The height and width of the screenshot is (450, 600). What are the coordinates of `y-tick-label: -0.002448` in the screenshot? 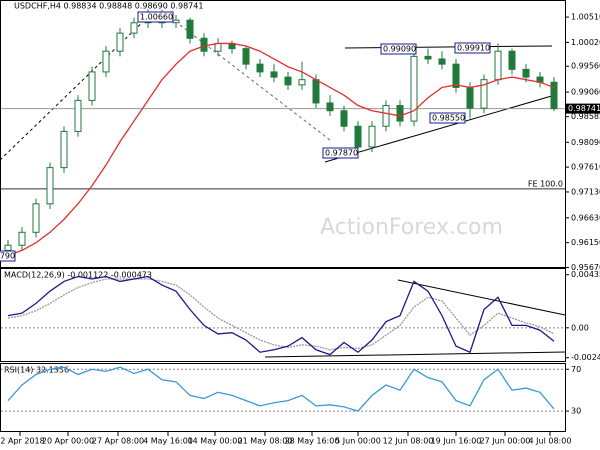 It's located at (585, 357).